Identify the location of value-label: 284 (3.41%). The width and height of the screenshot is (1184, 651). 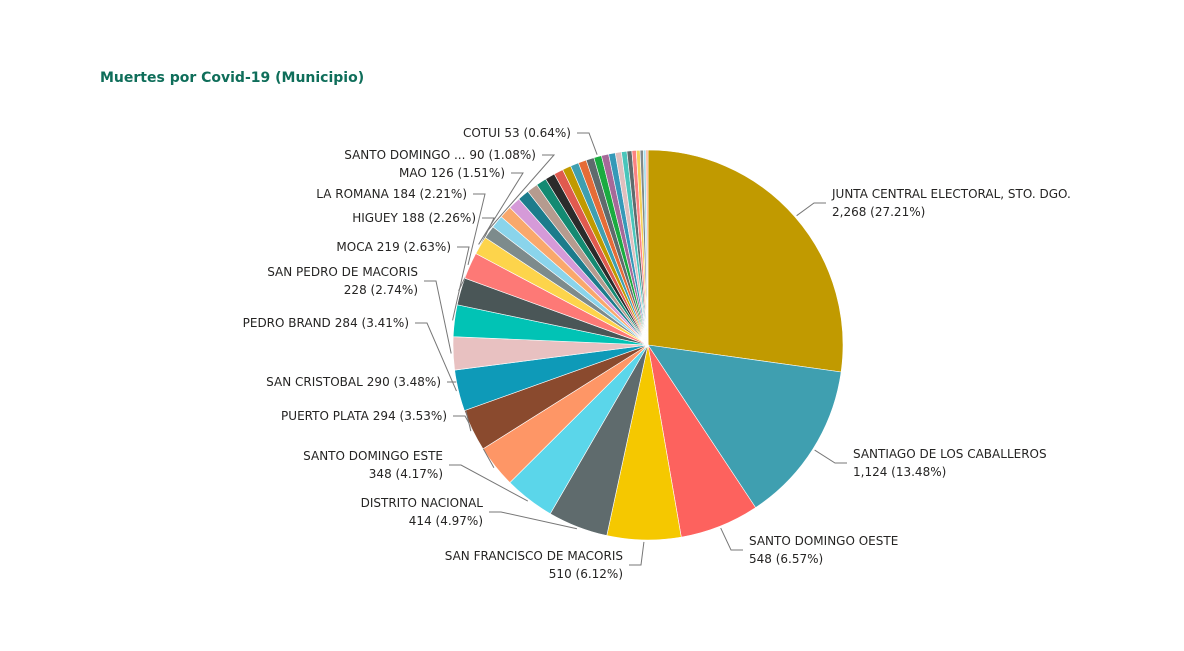
(372, 323).